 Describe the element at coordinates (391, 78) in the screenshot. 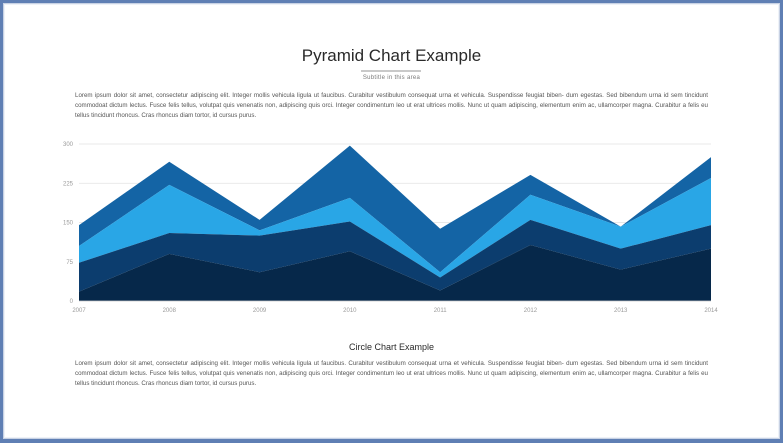

I see `page-subtitle: Subtitle in this area` at that location.